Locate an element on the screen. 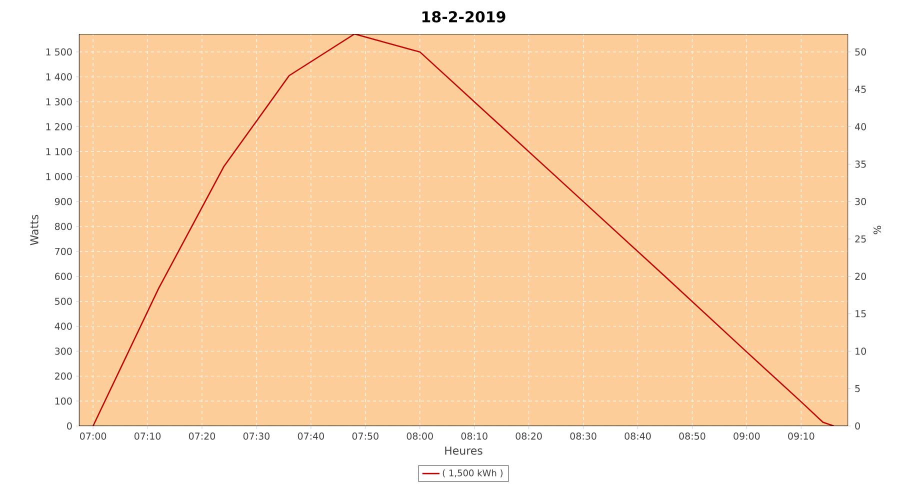 The width and height of the screenshot is (900, 500). x-tick-label: 08:20 is located at coordinates (529, 436).